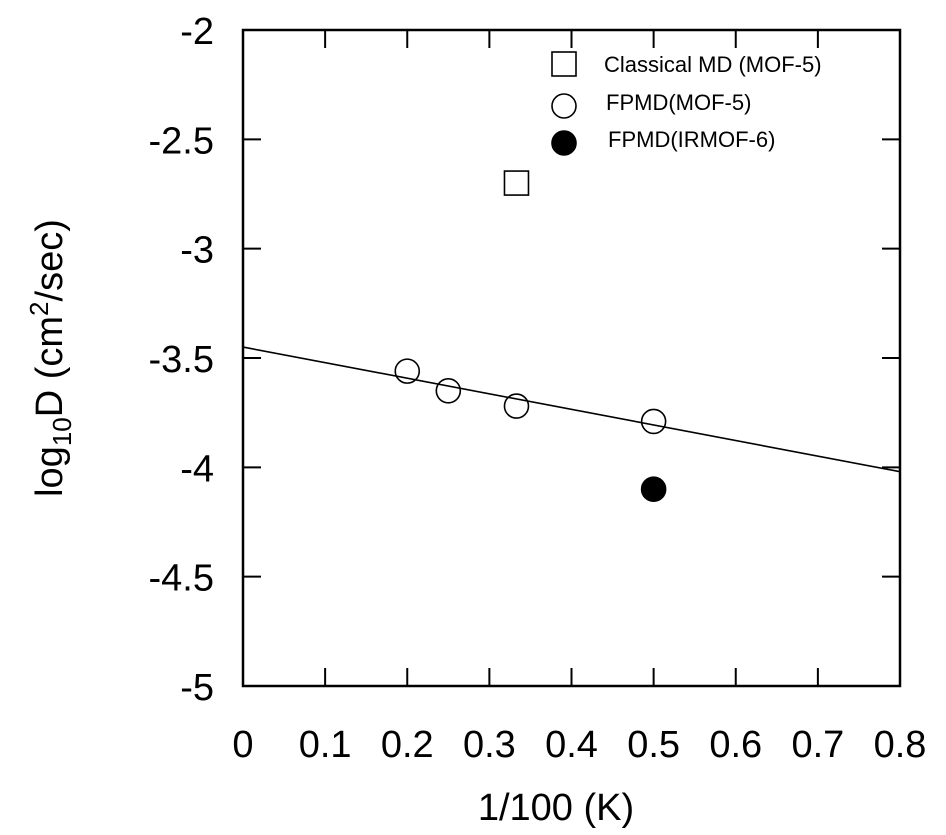 This screenshot has width=946, height=835. I want to click on y-axis-label-prefix: log, so click(50, 471).